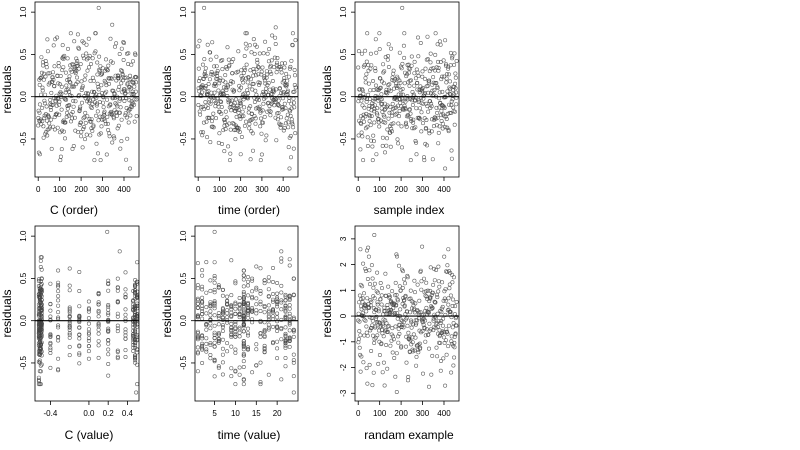 The height and width of the screenshot is (450, 800). Describe the element at coordinates (407, 89) in the screenshot. I see `panel-sample-index-plot-box` at that location.